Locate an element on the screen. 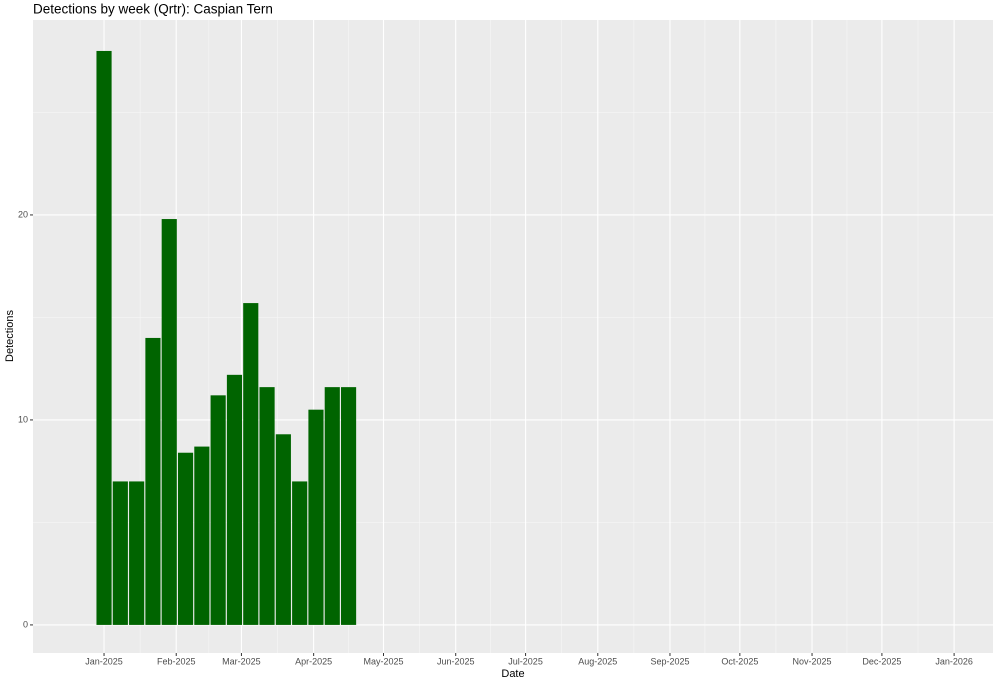 This screenshot has width=1000, height=685. x-tick-label: Mar-2025 is located at coordinates (241, 661).